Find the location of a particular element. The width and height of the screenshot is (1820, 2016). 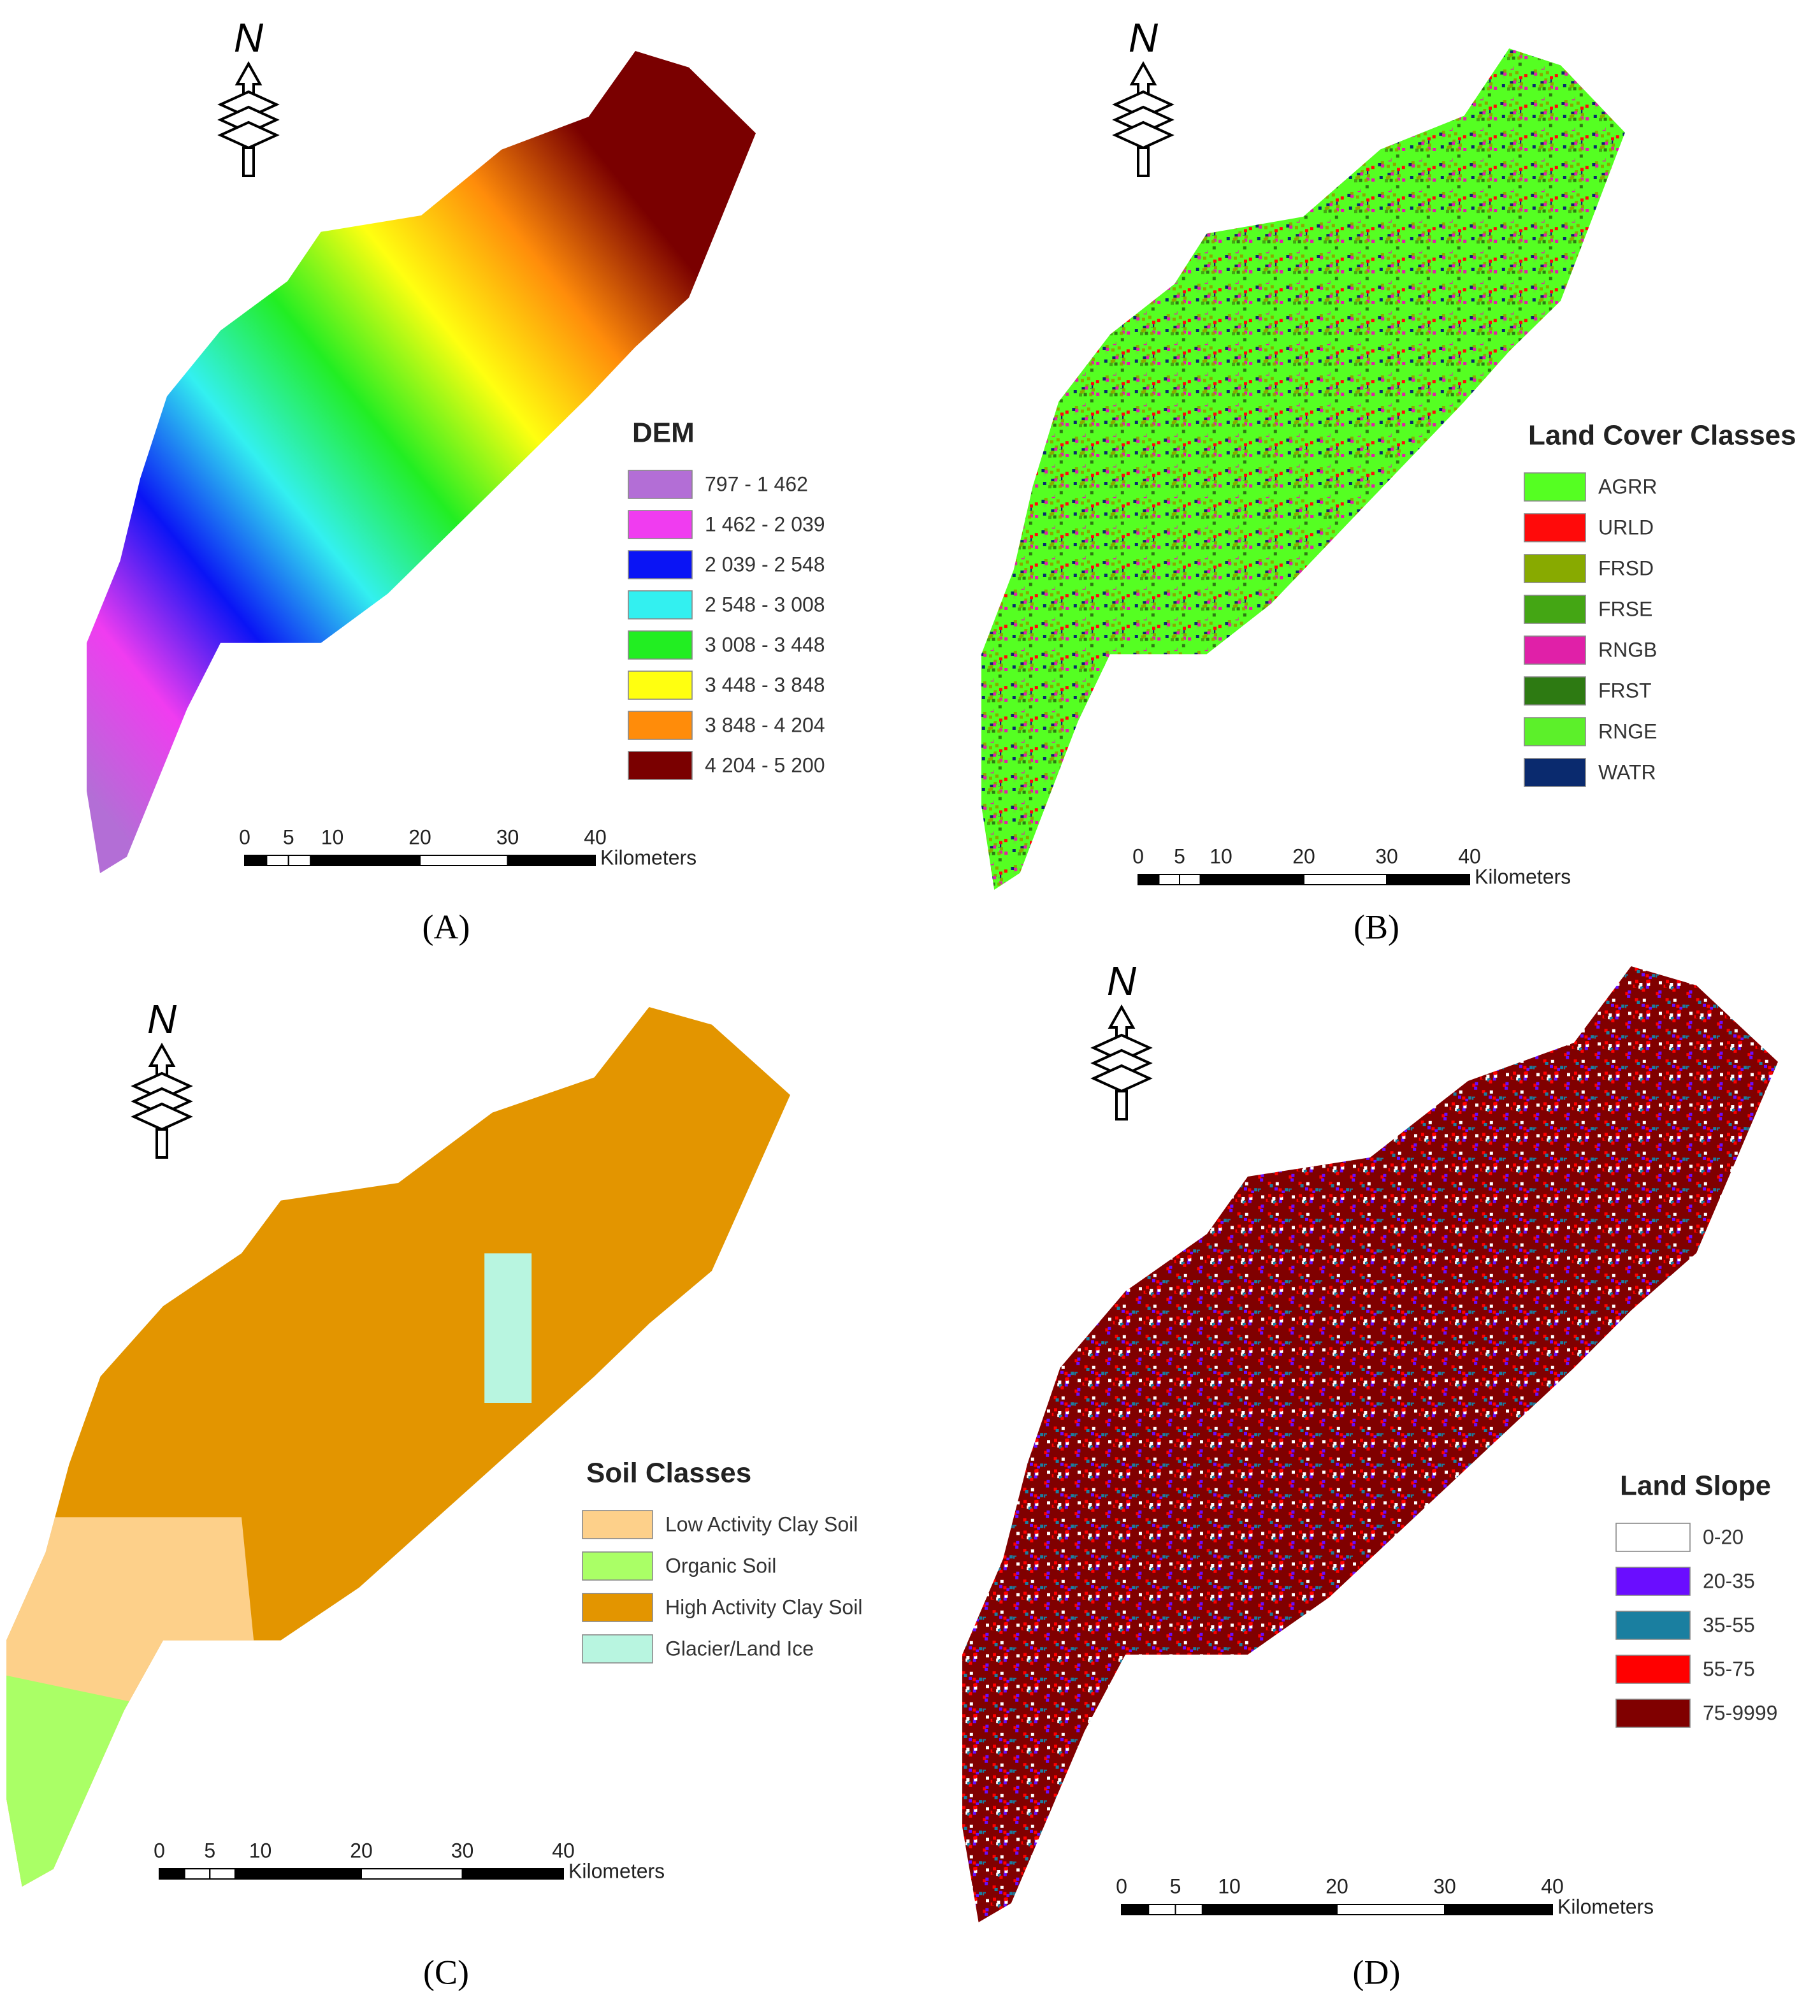

legend-label: High Activity Clay Soil is located at coordinates (763, 1606).